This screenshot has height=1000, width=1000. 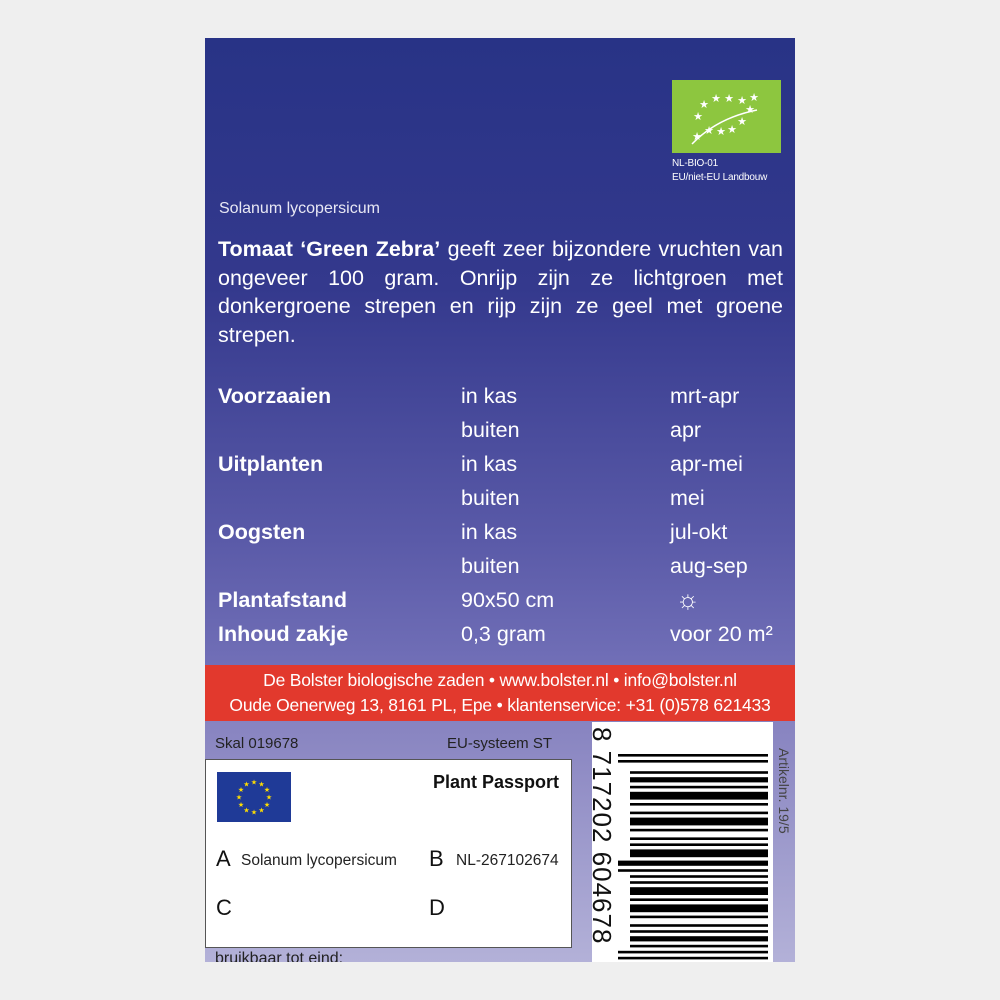 I want to click on field-b-label: B, so click(x=436, y=858).